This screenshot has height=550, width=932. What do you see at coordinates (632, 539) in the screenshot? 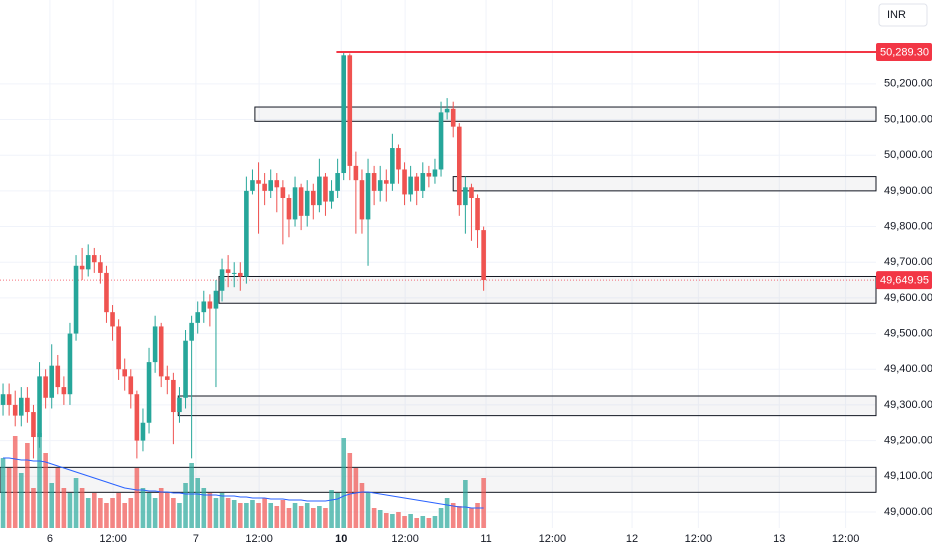
I see `x-tick-label: 12` at bounding box center [632, 539].